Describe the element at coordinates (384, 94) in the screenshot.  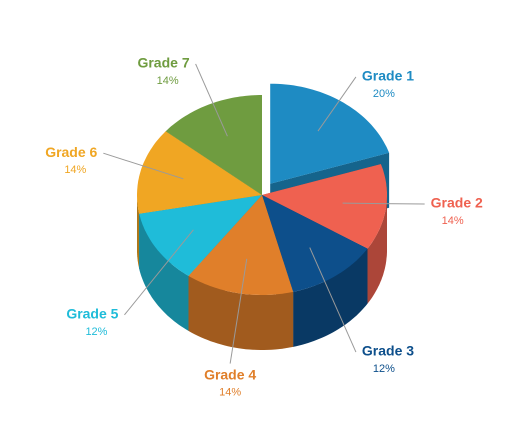
I see `slice-value: 20%` at that location.